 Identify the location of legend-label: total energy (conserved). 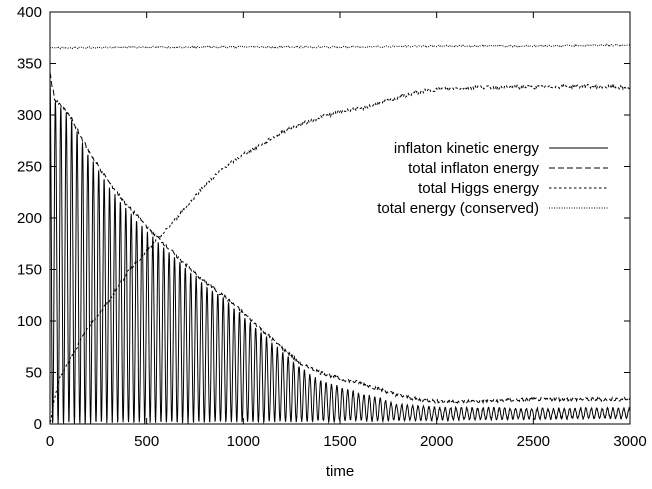
(458, 208).